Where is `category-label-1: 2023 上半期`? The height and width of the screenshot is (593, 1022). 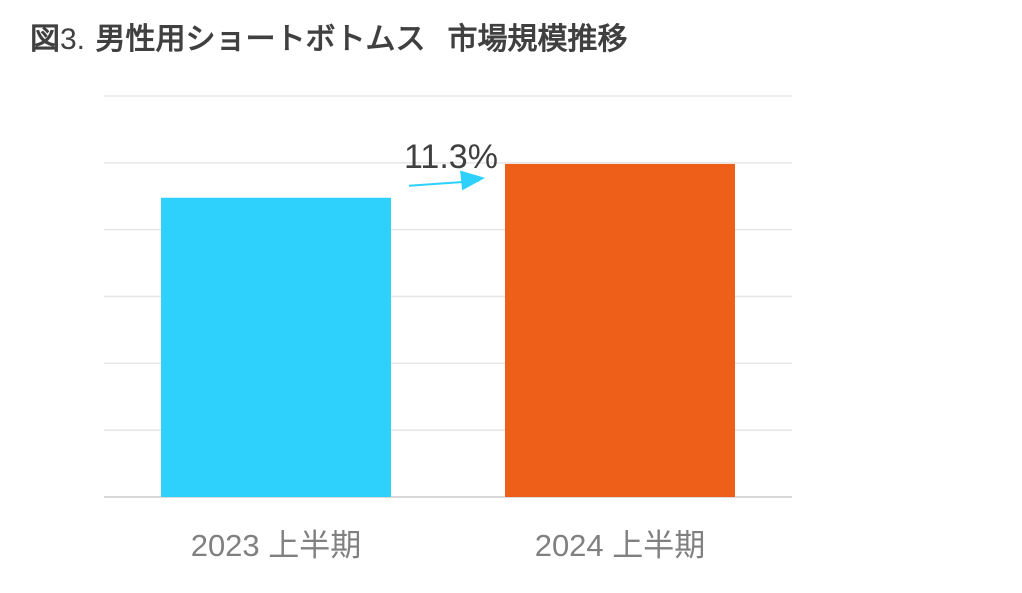
category-label-1: 2023 上半期 is located at coordinates (276, 545).